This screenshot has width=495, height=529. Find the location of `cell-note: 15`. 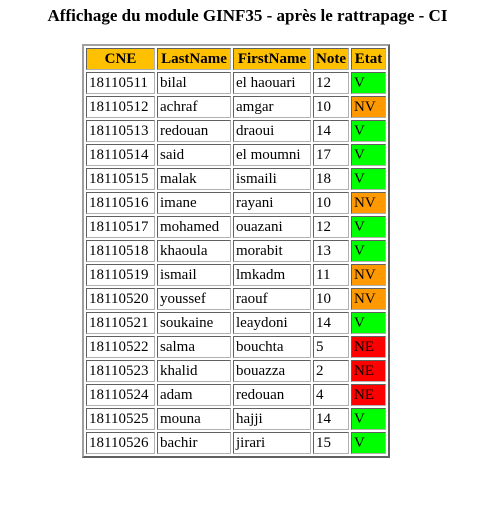

cell-note: 15 is located at coordinates (331, 443).